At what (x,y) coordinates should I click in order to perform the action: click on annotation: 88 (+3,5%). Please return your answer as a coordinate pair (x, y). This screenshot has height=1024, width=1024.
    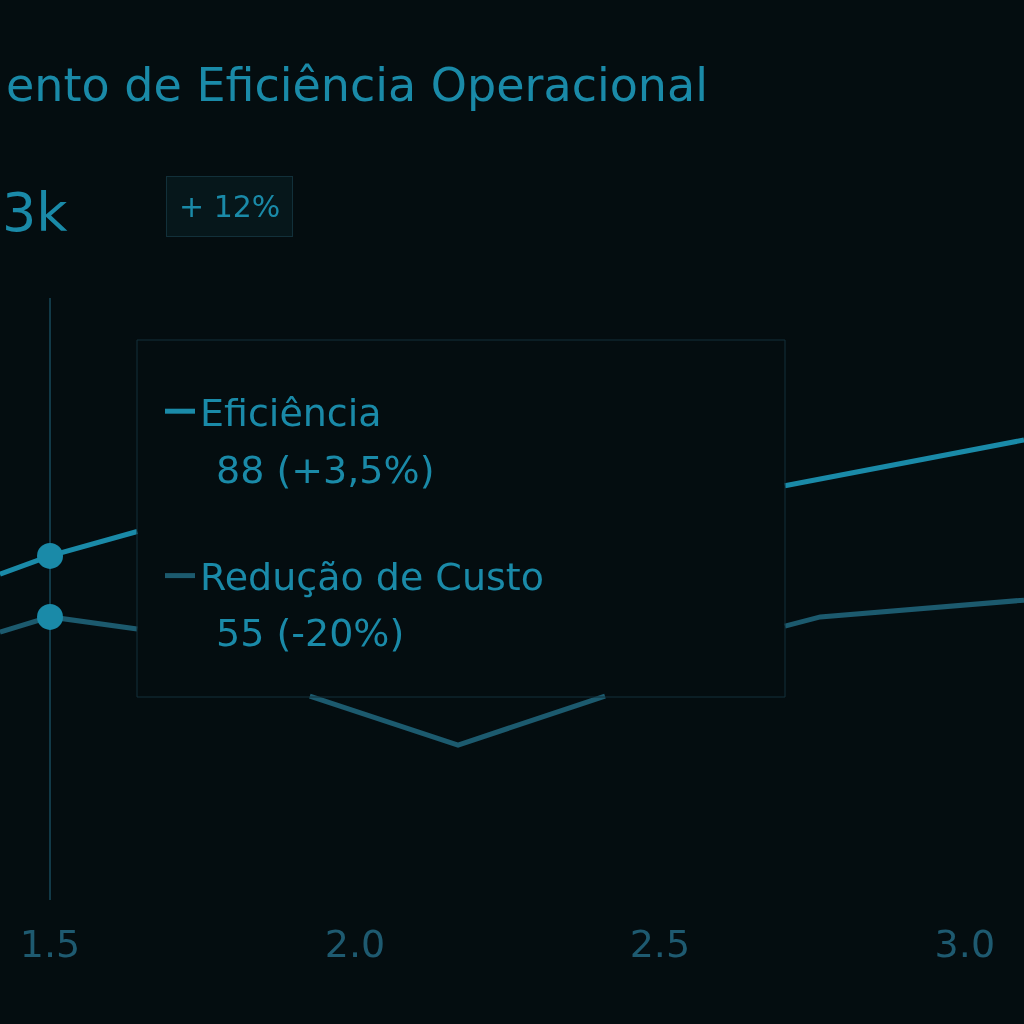
    Looking at the image, I should click on (325, 470).